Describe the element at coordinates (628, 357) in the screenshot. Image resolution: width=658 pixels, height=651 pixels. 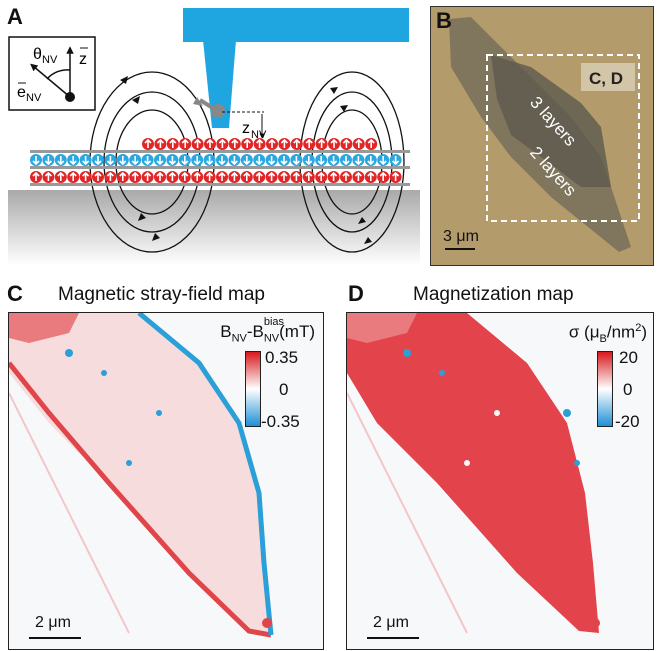
I see `cb-tick-top: 20` at that location.